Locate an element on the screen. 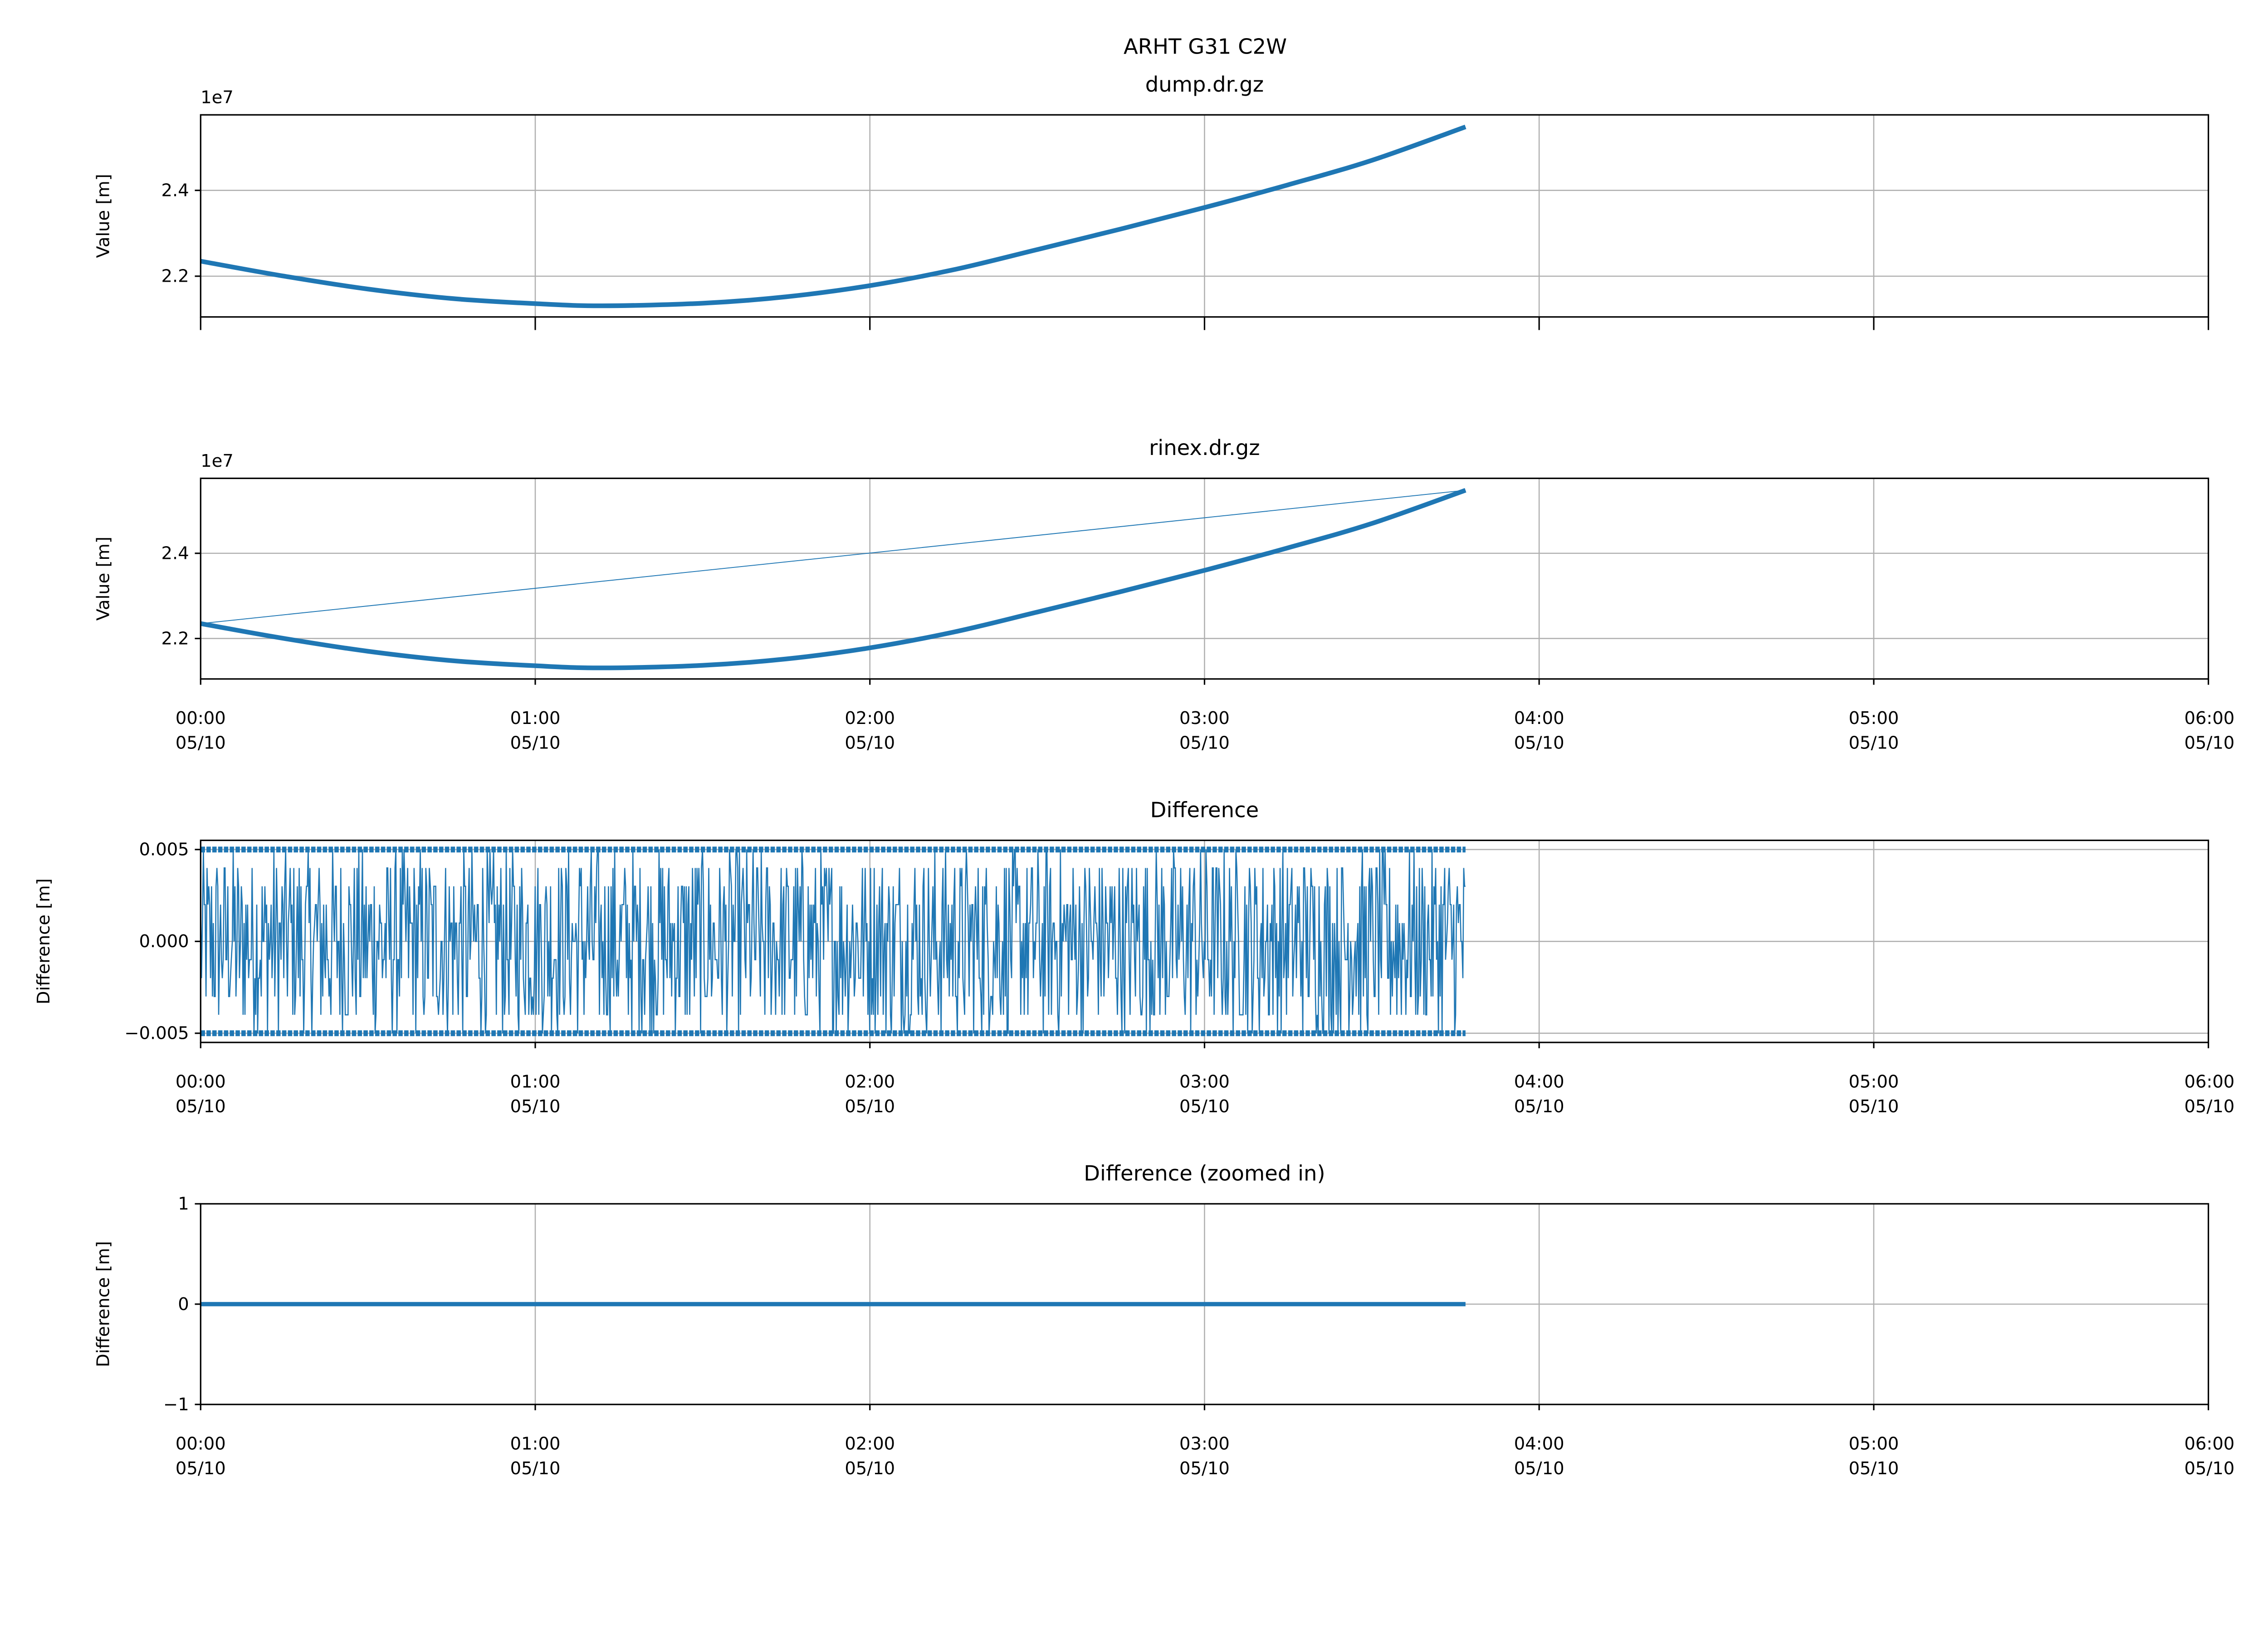  y-tick-label: −1 is located at coordinates (176, 1404).